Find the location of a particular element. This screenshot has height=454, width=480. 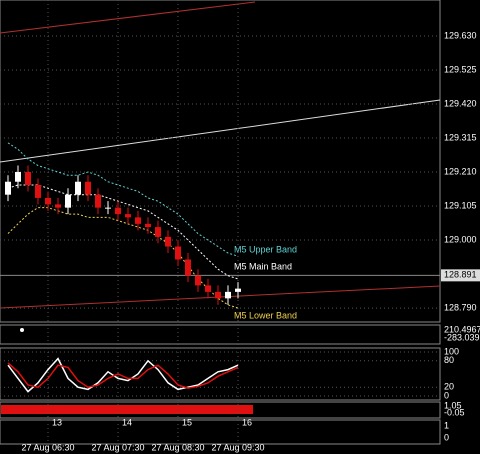

histogram-label: -0.05 is located at coordinates (454, 412).